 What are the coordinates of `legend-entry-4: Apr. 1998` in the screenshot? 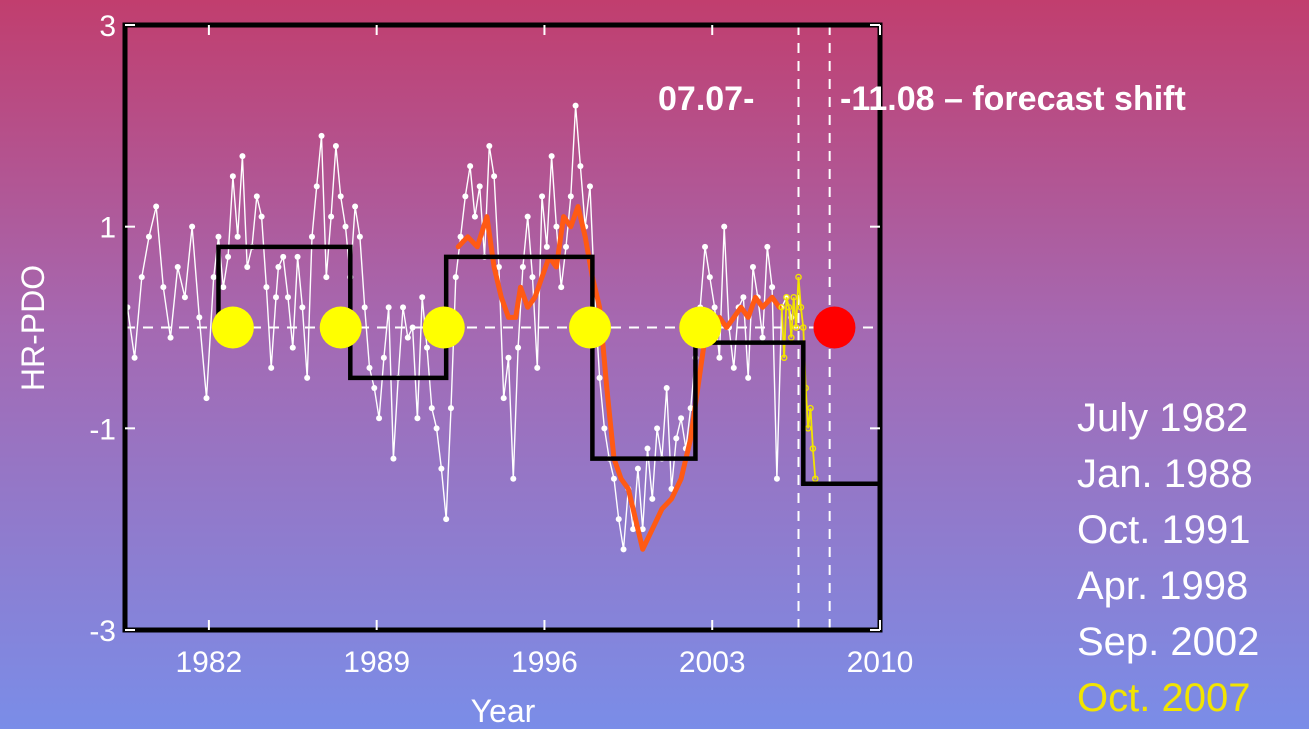 It's located at (1163, 586).